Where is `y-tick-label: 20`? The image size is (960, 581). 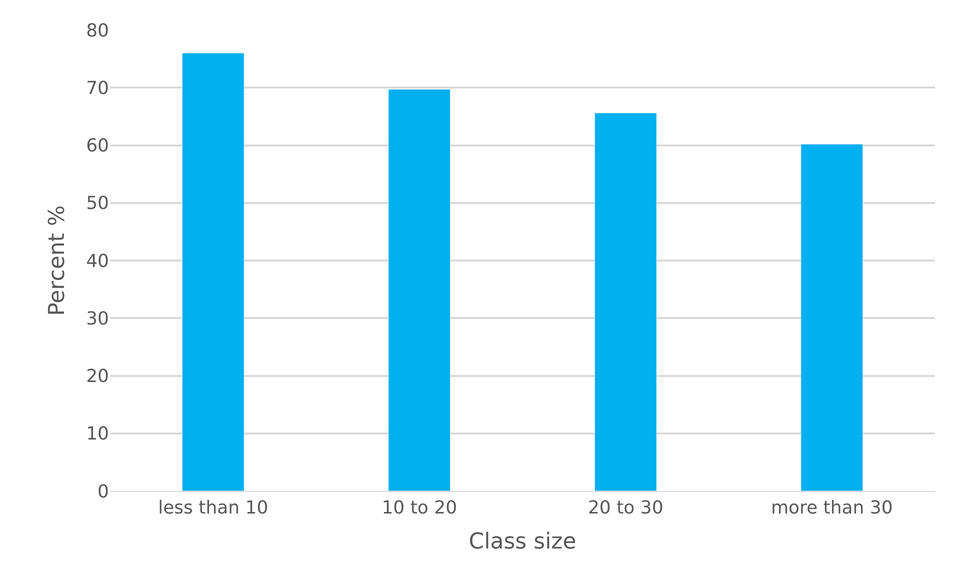 y-tick-label: 20 is located at coordinates (97, 377).